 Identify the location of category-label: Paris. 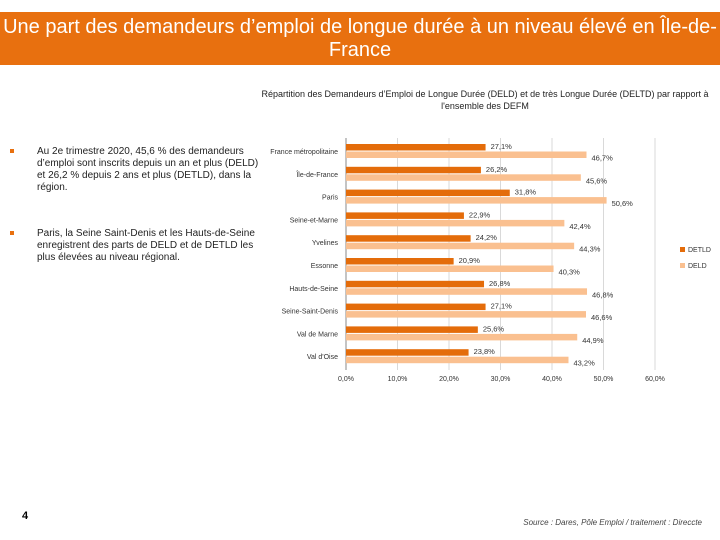
(330, 198).